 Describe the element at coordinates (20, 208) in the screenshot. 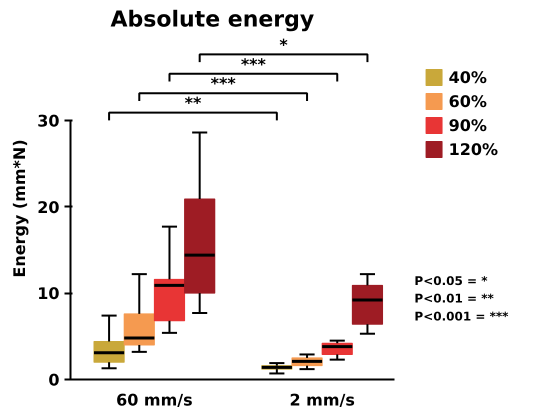

I see `y-axis-title: Energy (mm*N)` at that location.